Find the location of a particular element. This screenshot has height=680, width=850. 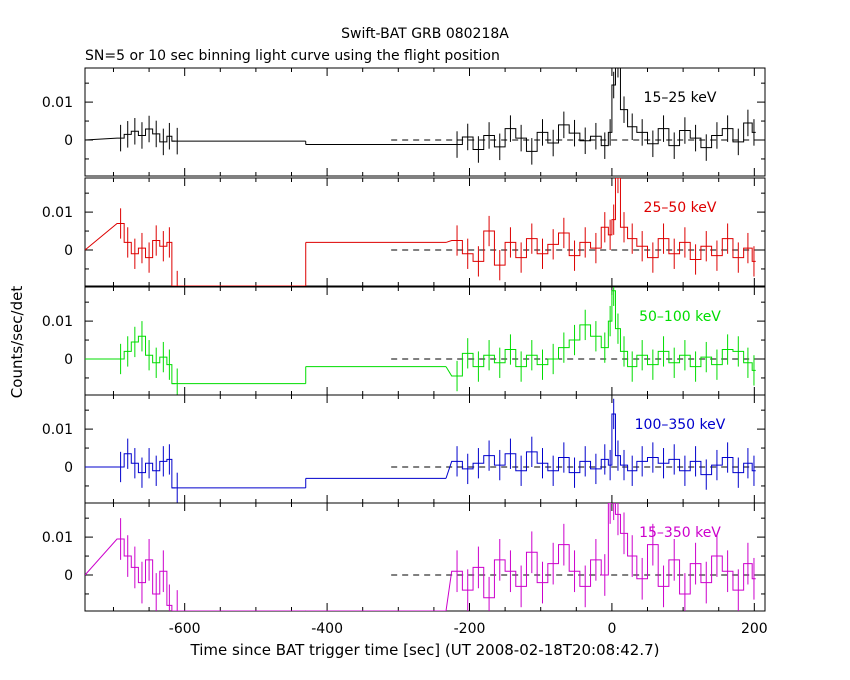

band-label: 15–25 keV is located at coordinates (680, 98).